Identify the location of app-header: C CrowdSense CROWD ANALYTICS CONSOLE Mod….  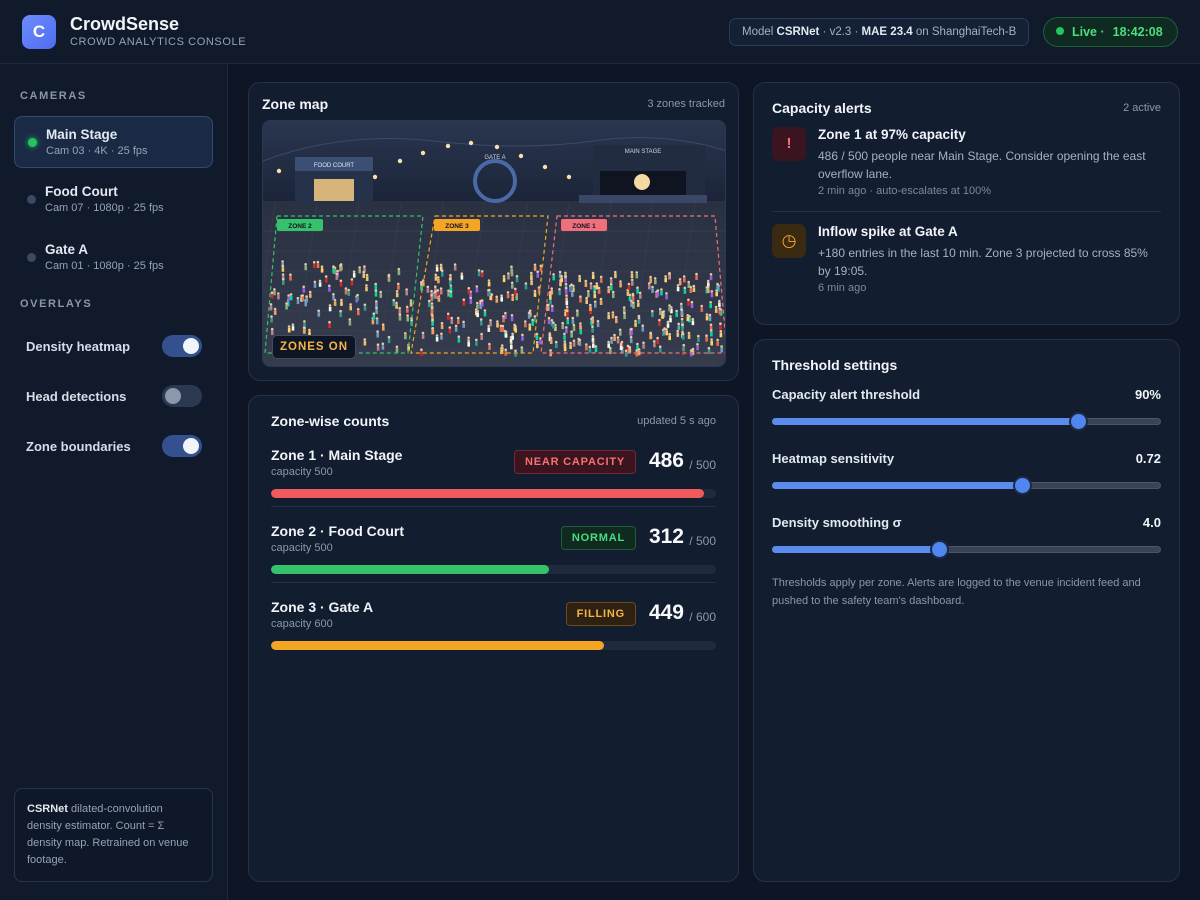
(600, 32).